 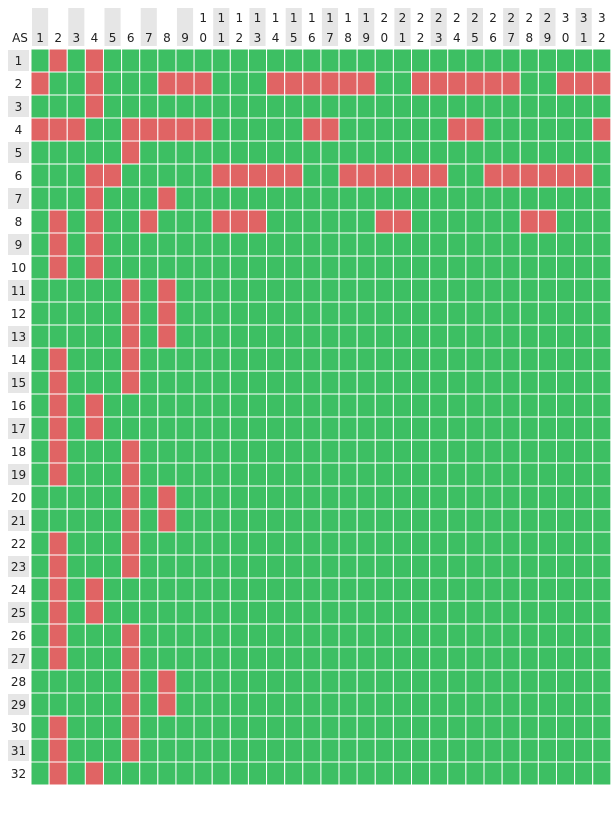 What do you see at coordinates (18, 728) in the screenshot?
I see `row-label: 30` at bounding box center [18, 728].